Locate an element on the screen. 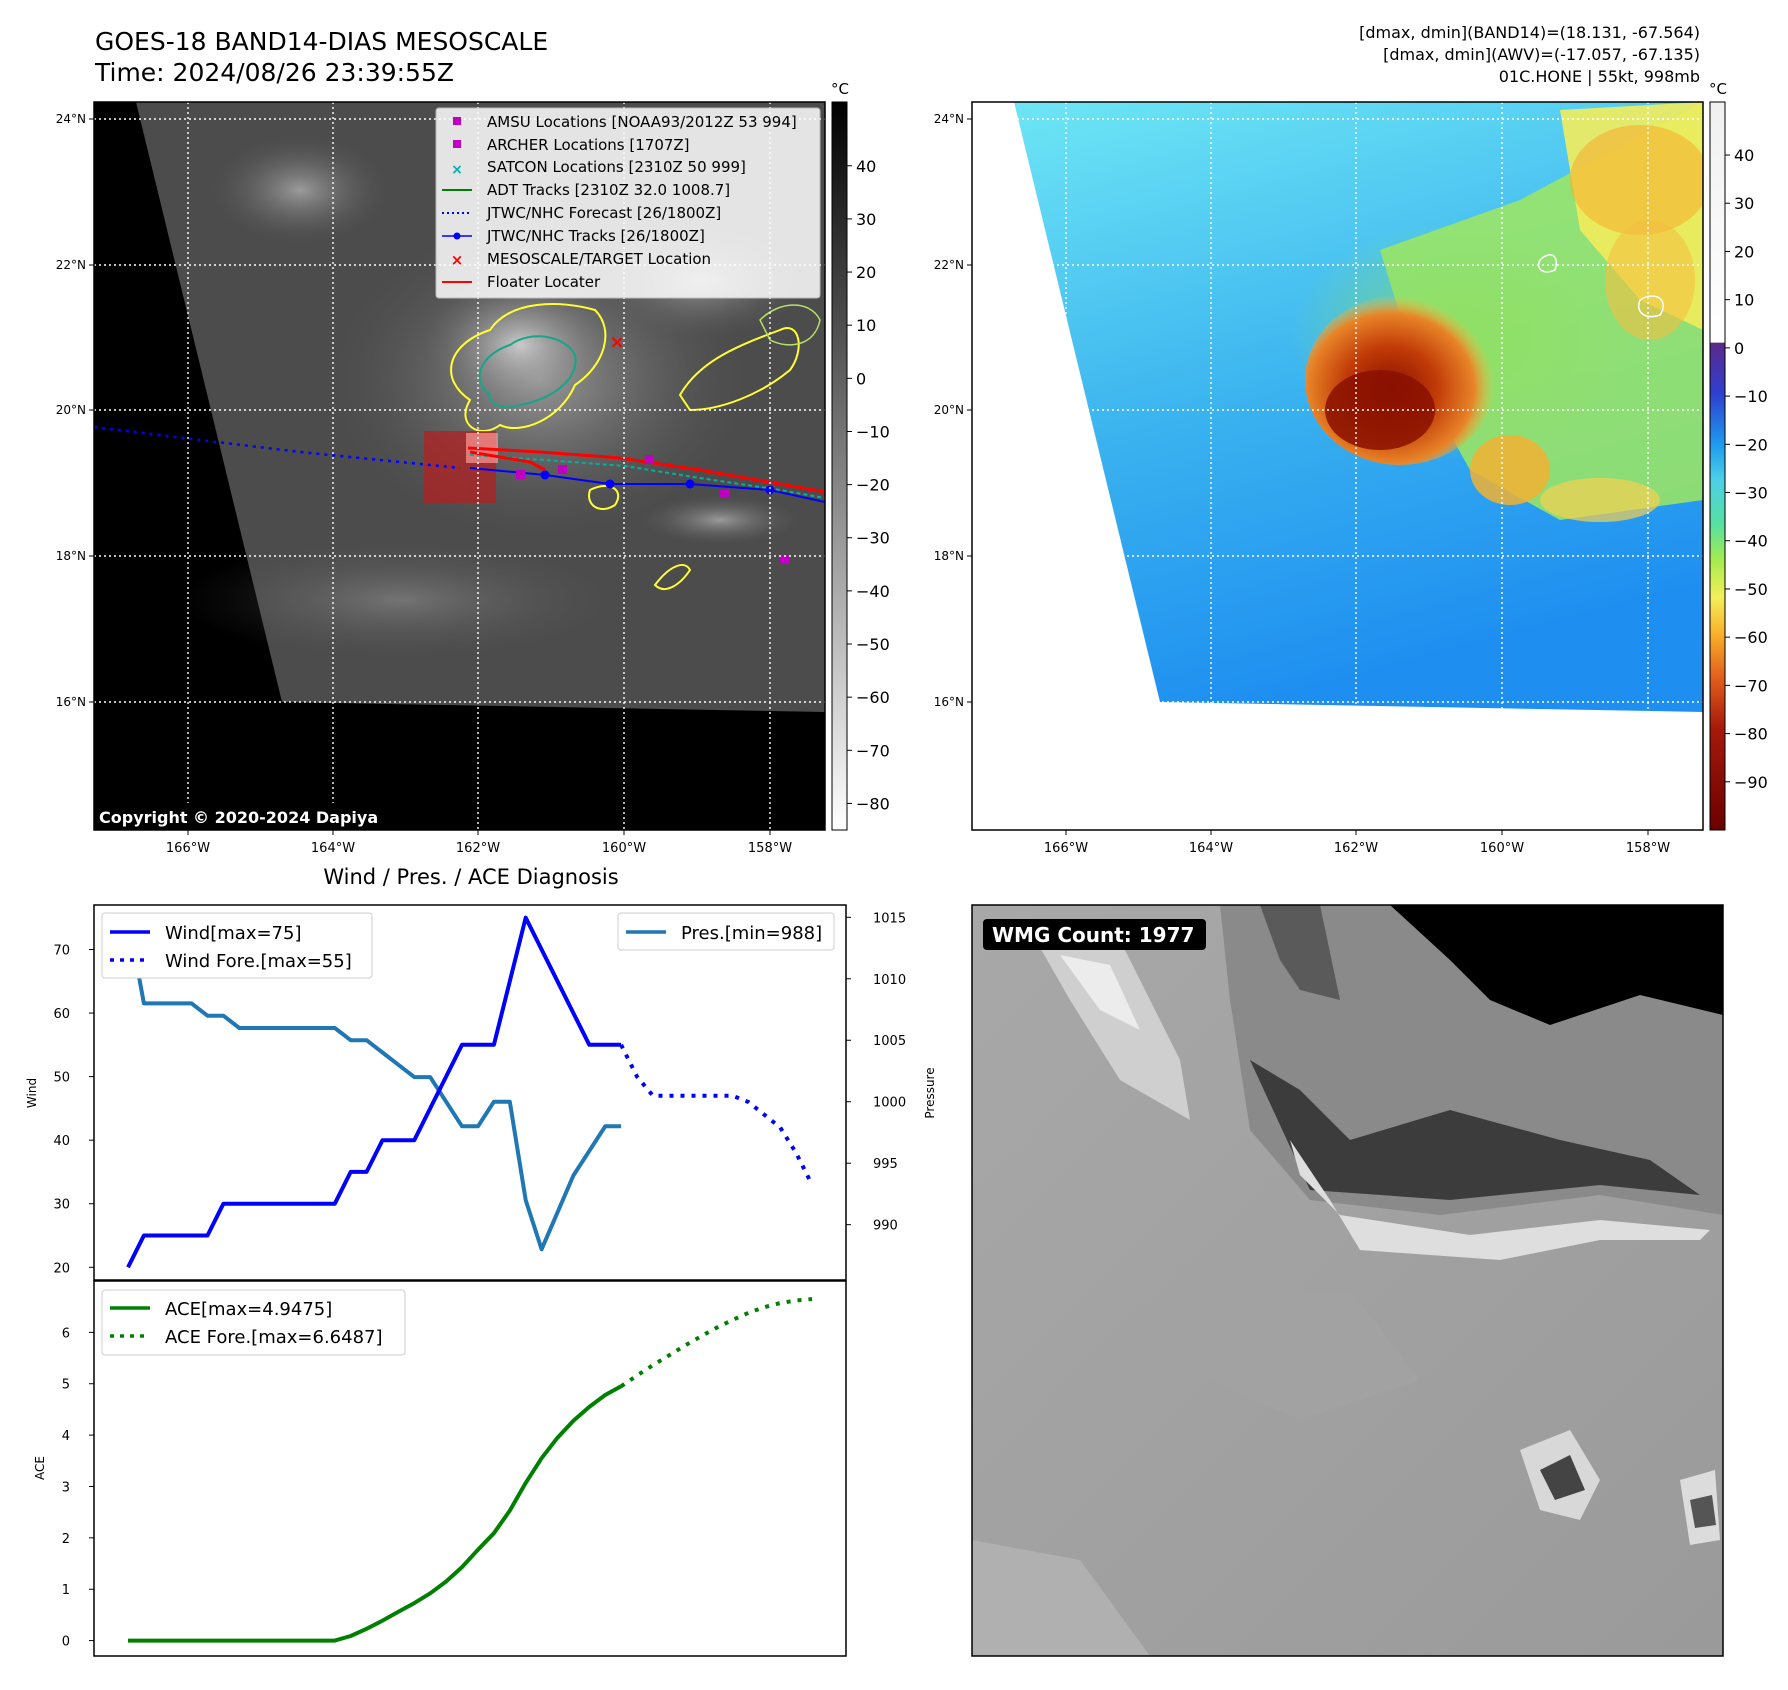  color-colorbar-tick-label: 20 is located at coordinates (1744, 251).